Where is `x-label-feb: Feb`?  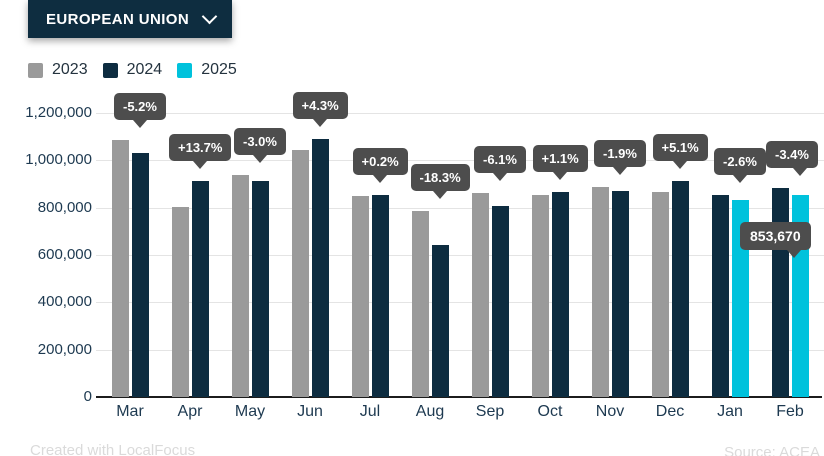
x-label-feb: Feb is located at coordinates (790, 411).